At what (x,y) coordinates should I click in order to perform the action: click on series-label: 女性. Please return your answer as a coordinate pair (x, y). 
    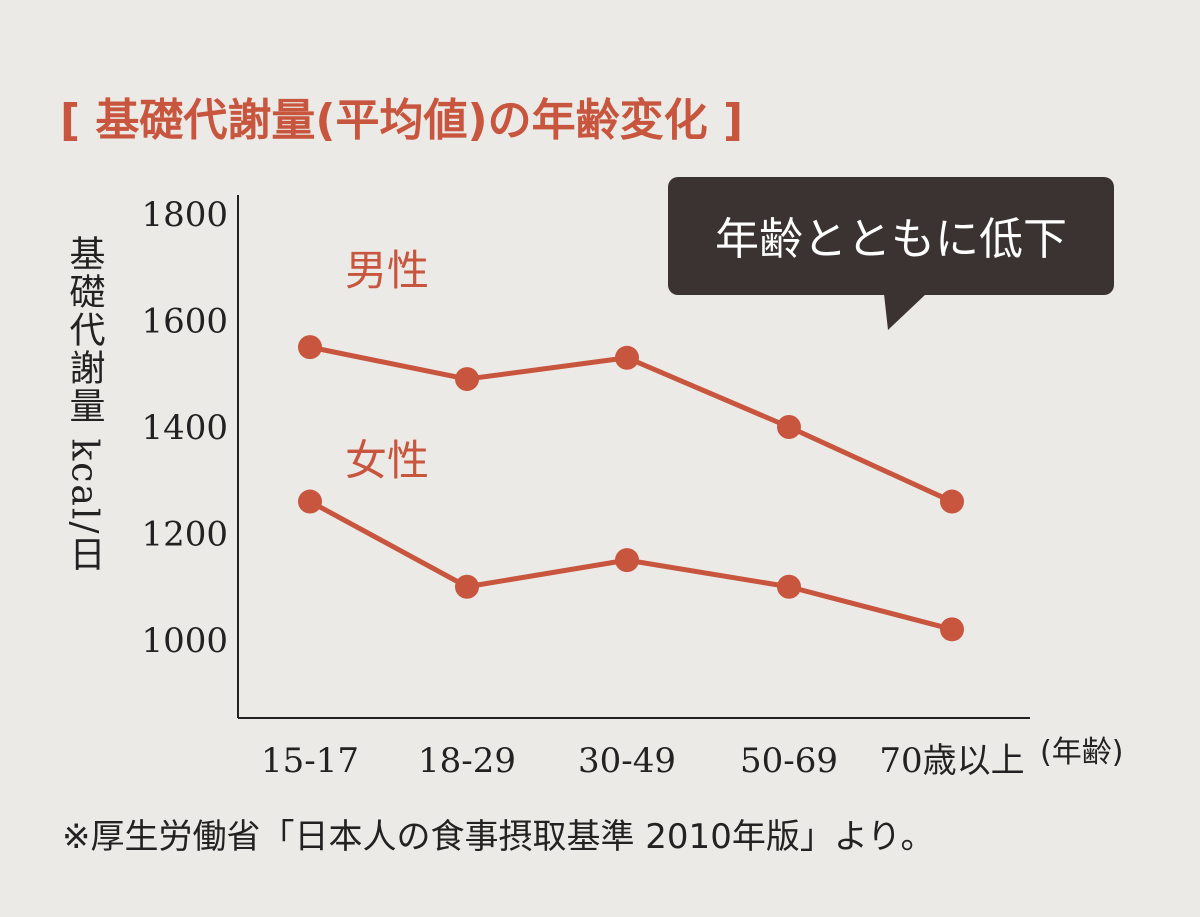
    Looking at the image, I should click on (387, 460).